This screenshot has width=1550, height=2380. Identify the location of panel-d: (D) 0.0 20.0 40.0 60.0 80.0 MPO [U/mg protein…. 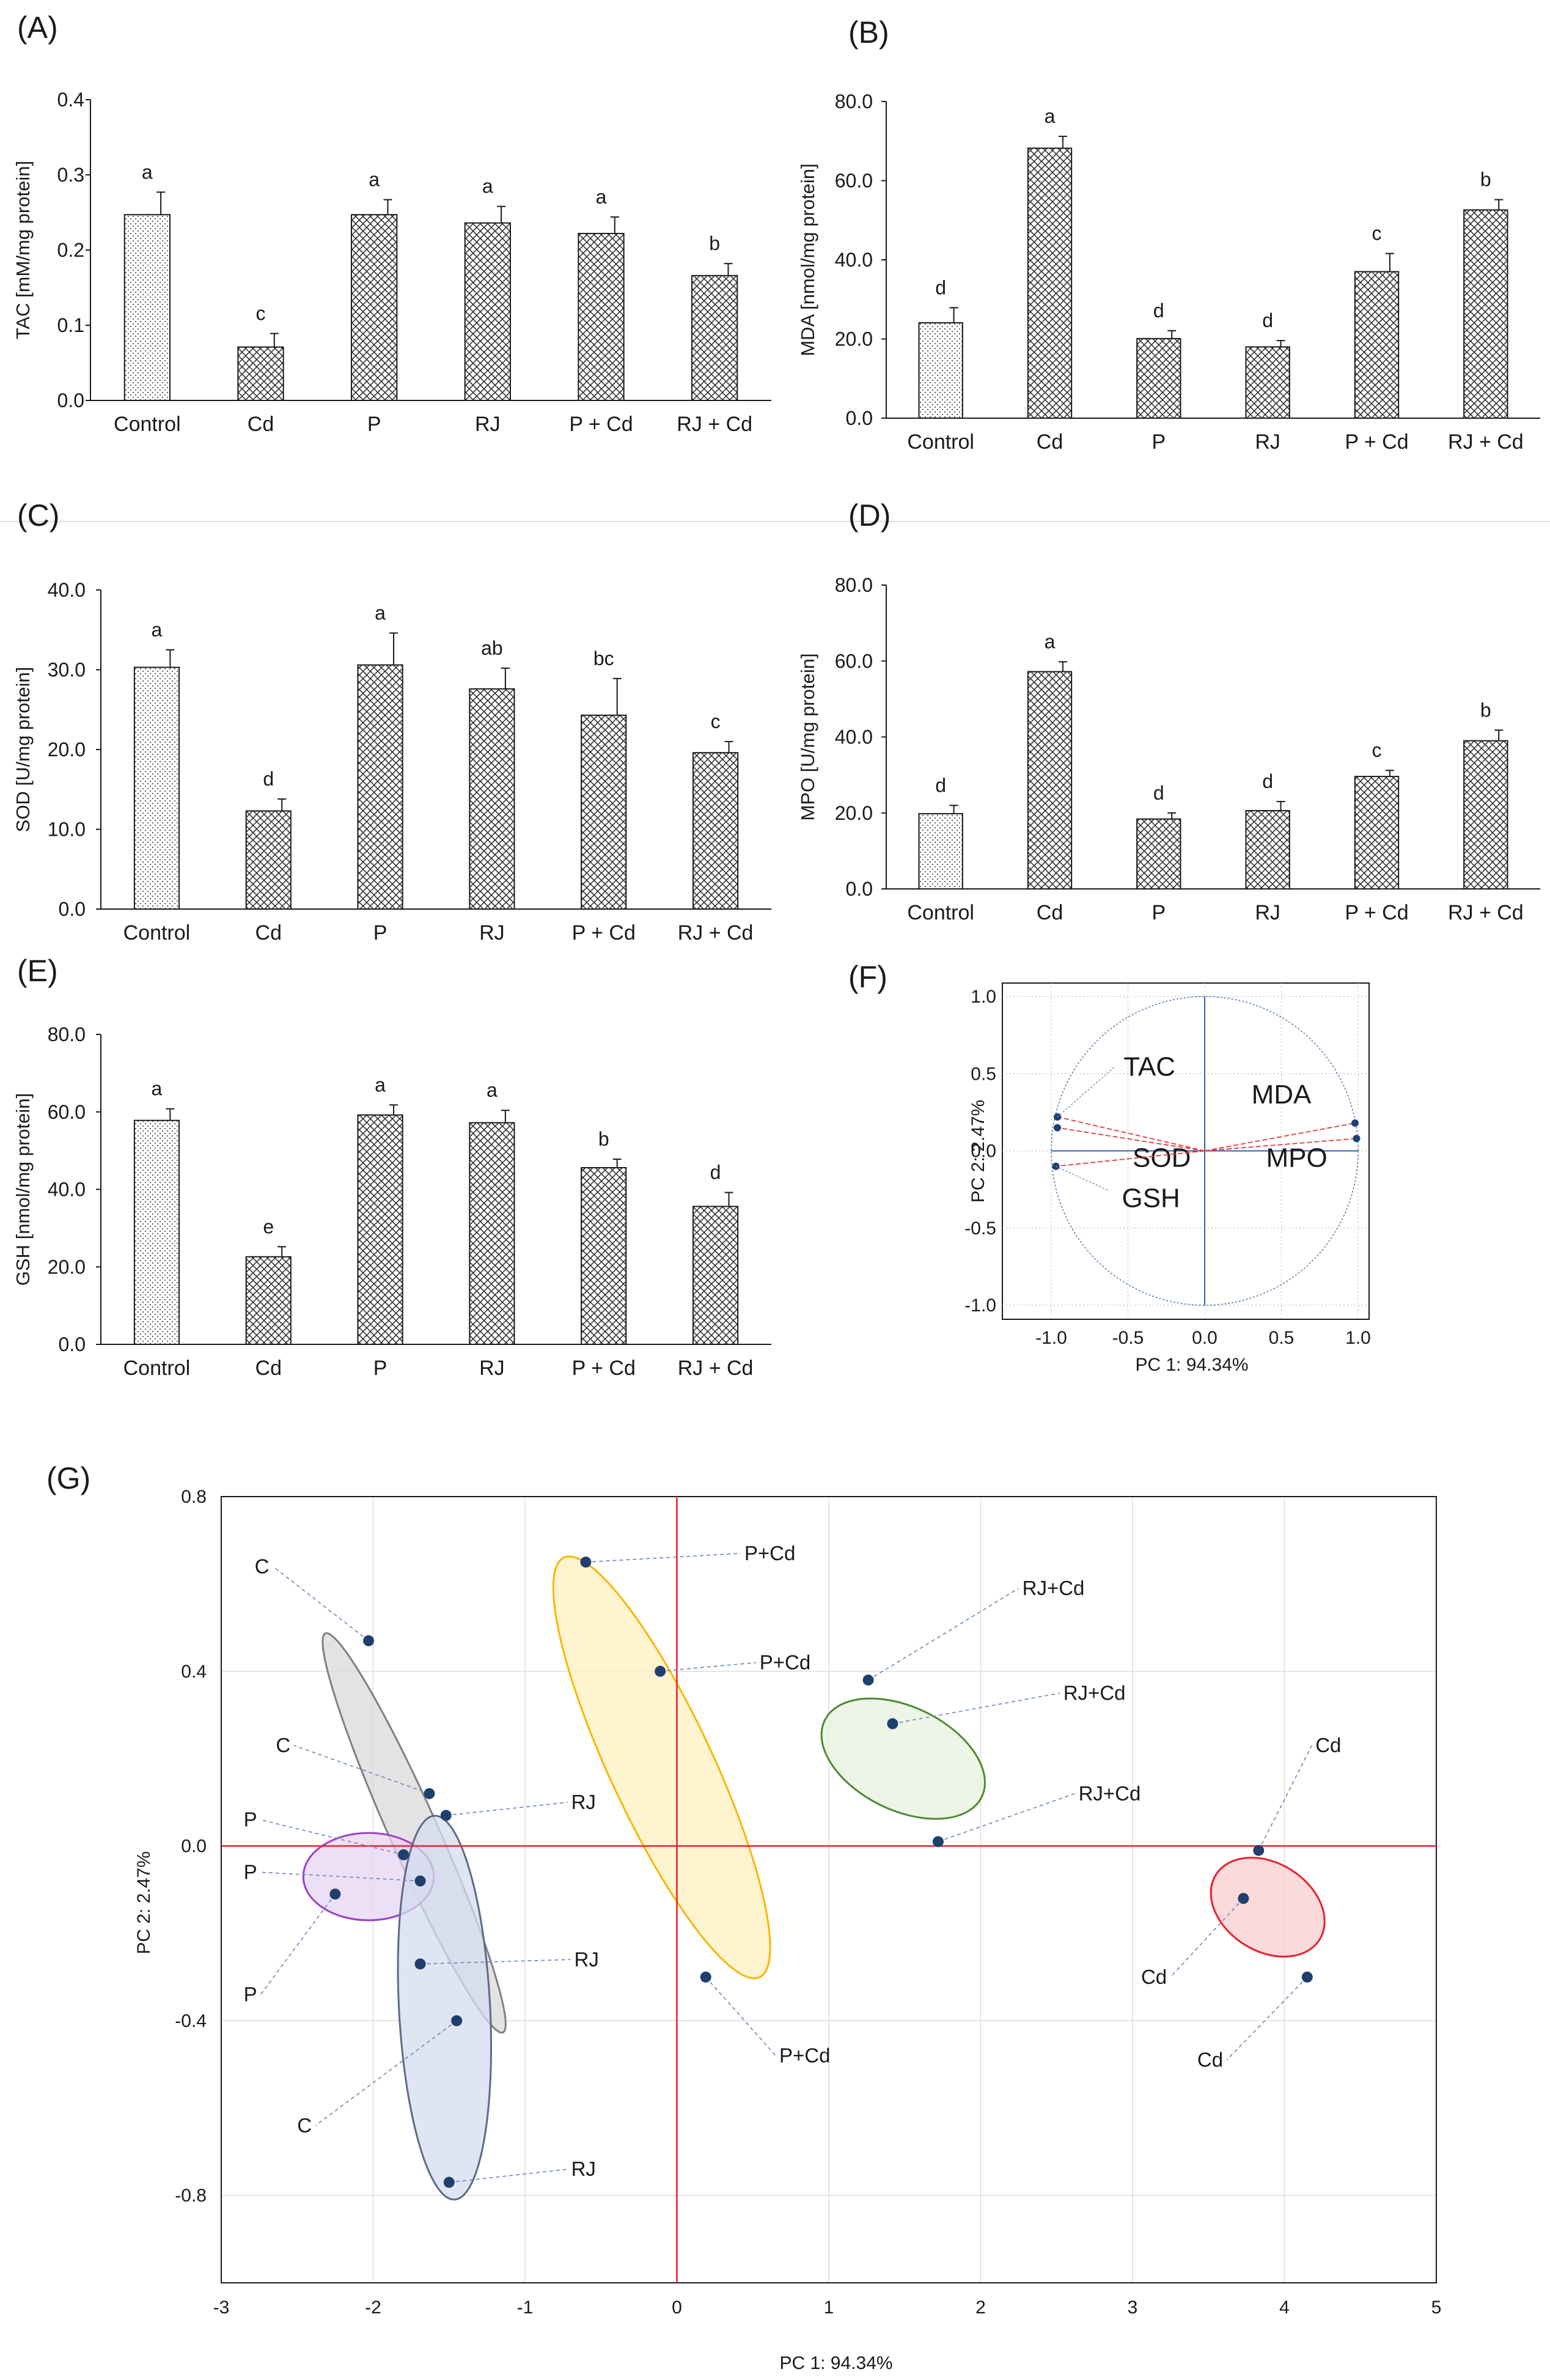
(1168, 711).